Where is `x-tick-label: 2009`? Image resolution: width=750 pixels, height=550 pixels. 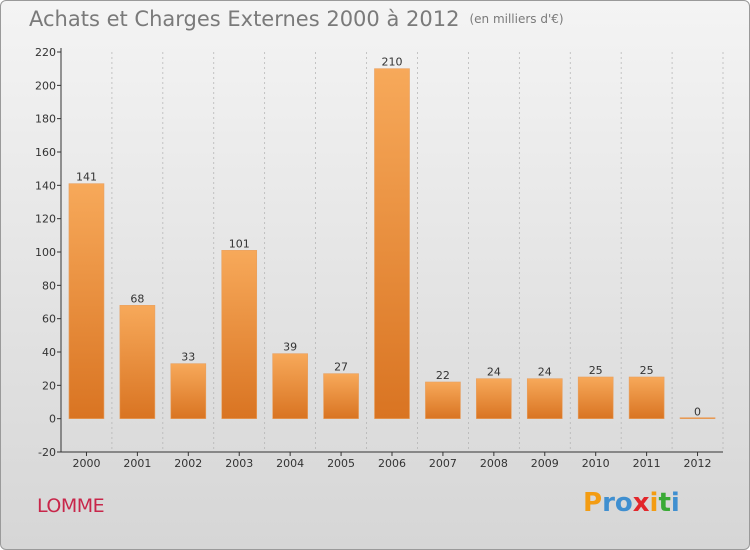 x-tick-label: 2009 is located at coordinates (545, 463).